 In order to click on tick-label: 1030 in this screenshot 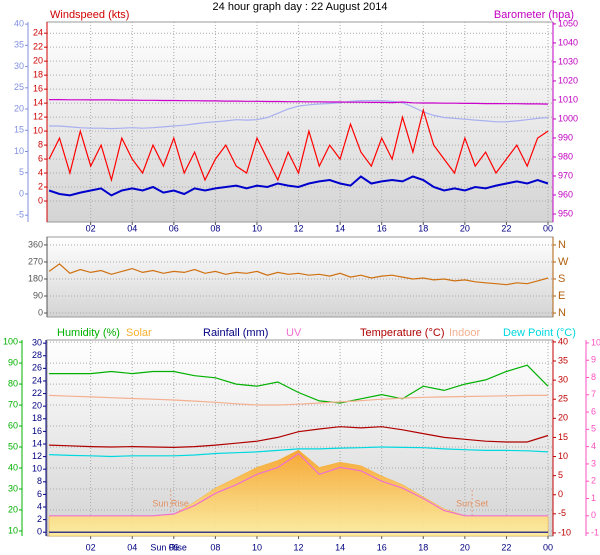, I will do `click(568, 61)`.